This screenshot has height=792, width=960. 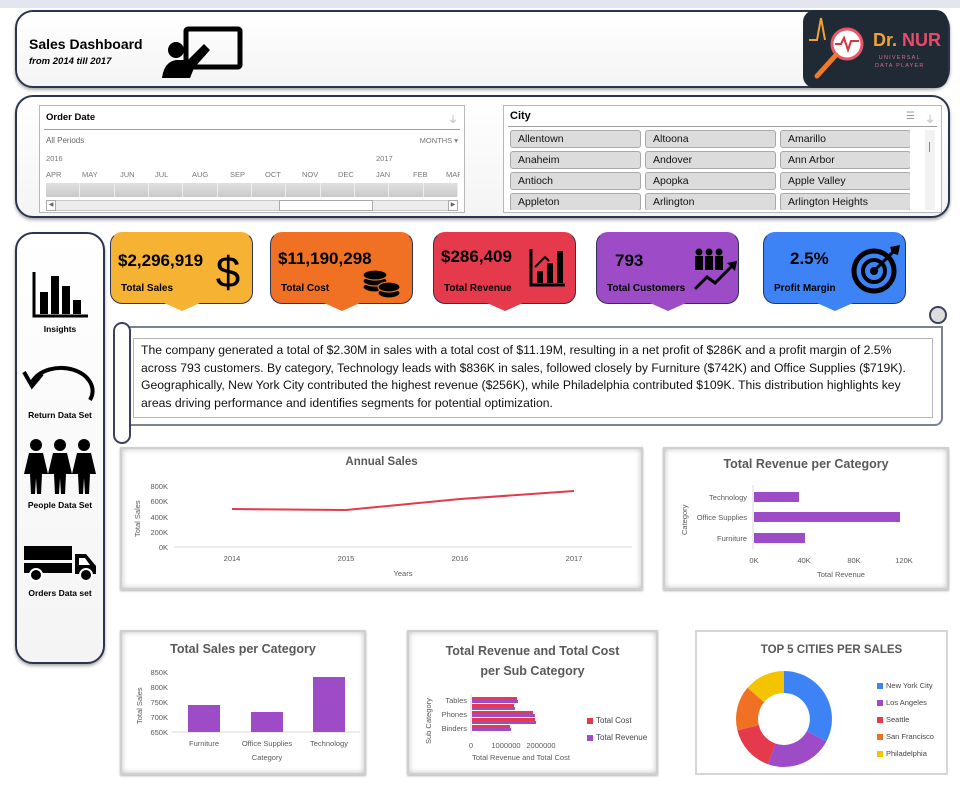 What do you see at coordinates (60, 415) in the screenshot?
I see `nav-label: Return Data Set` at bounding box center [60, 415].